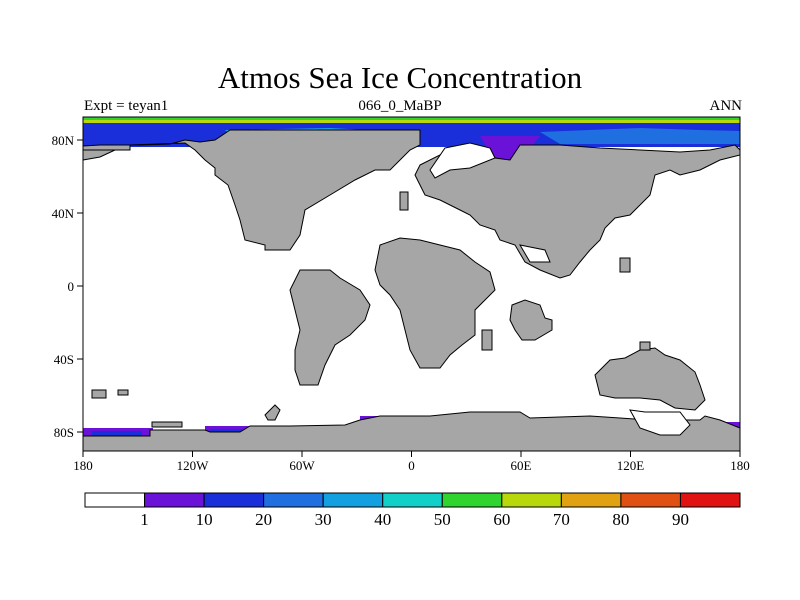 The height and width of the screenshot is (600, 800). I want to click on colorbar-label: 50, so click(442, 519).